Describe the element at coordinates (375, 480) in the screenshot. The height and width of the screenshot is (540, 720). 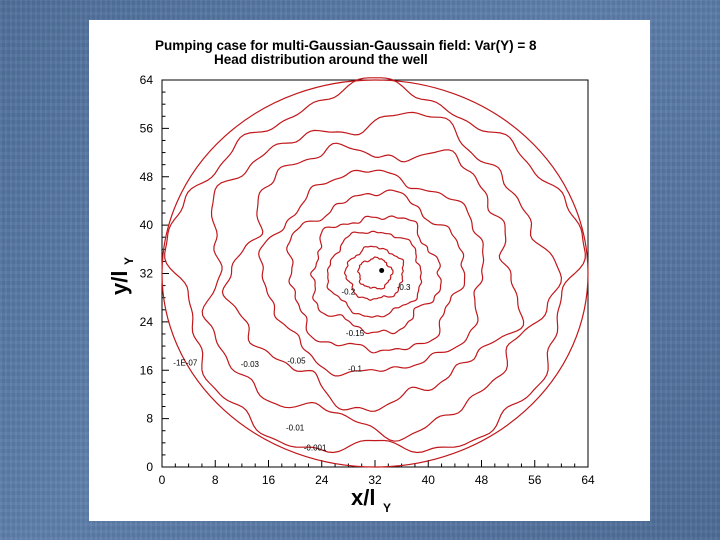
I see `x-tick-label: 32` at that location.